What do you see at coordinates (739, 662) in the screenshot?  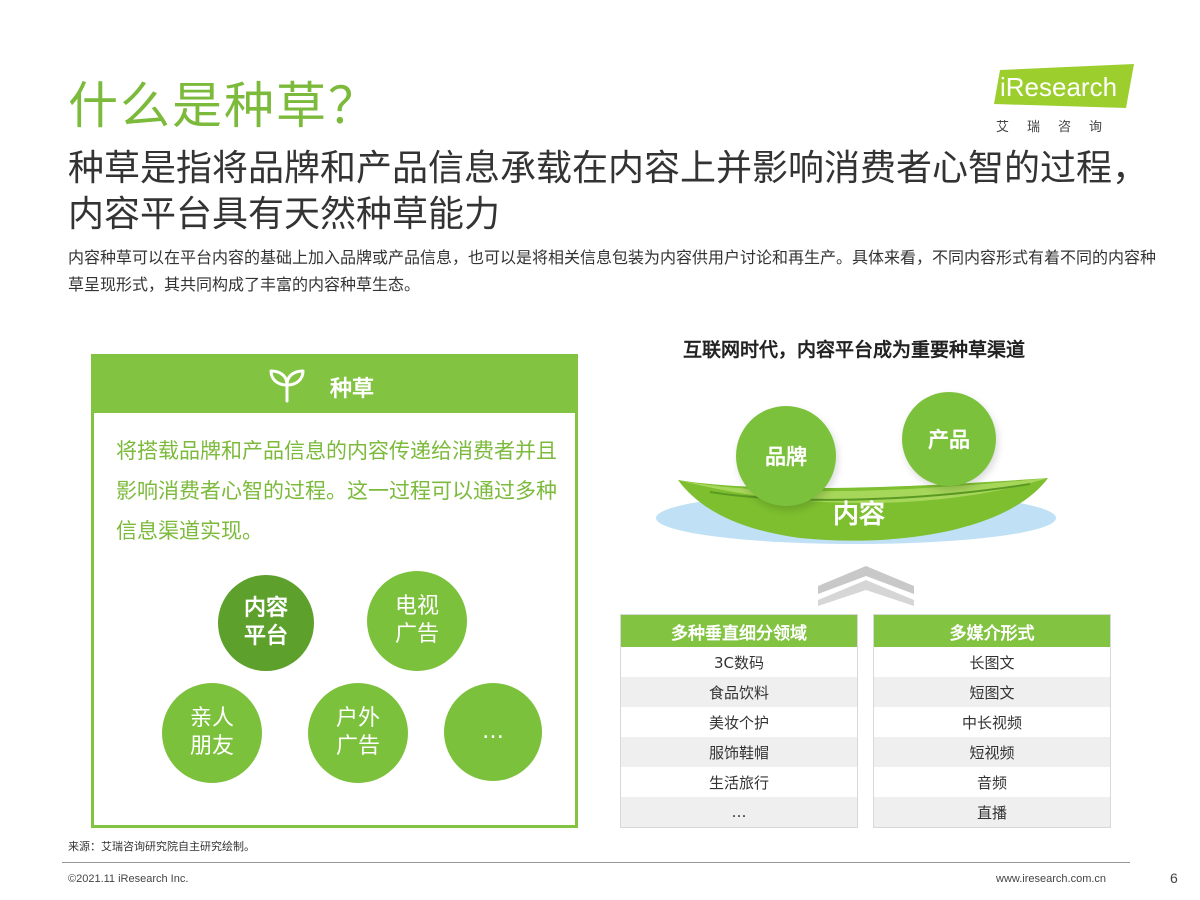 I see `list-item: 3C数码` at bounding box center [739, 662].